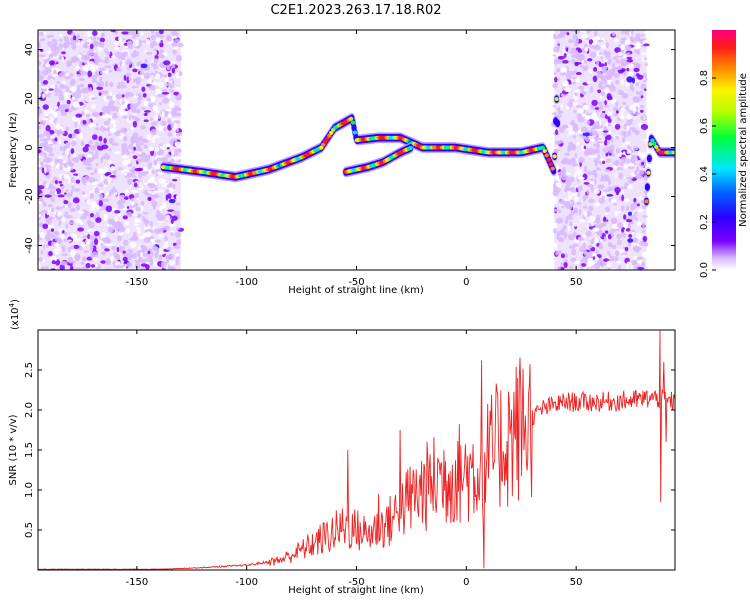  I want to click on colorbar-tick-label: 0.8, so click(704, 78).